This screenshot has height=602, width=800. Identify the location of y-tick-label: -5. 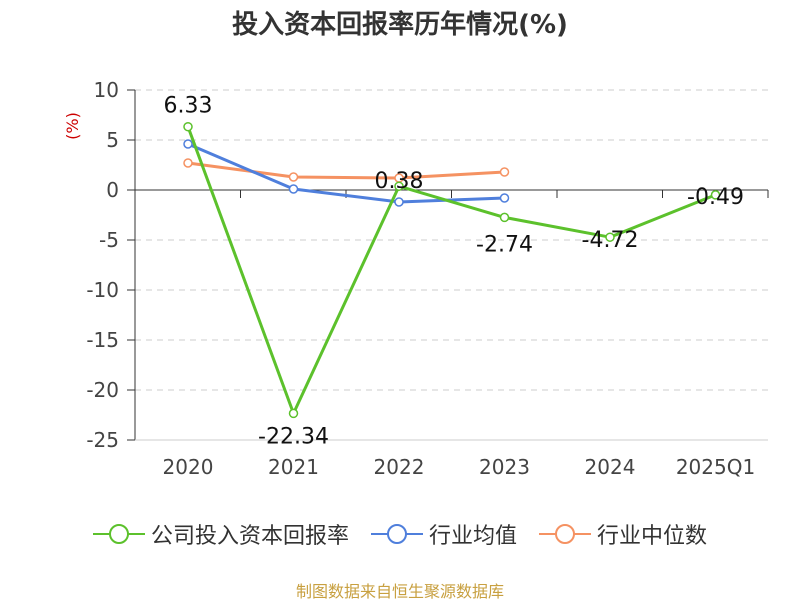
(109, 240).